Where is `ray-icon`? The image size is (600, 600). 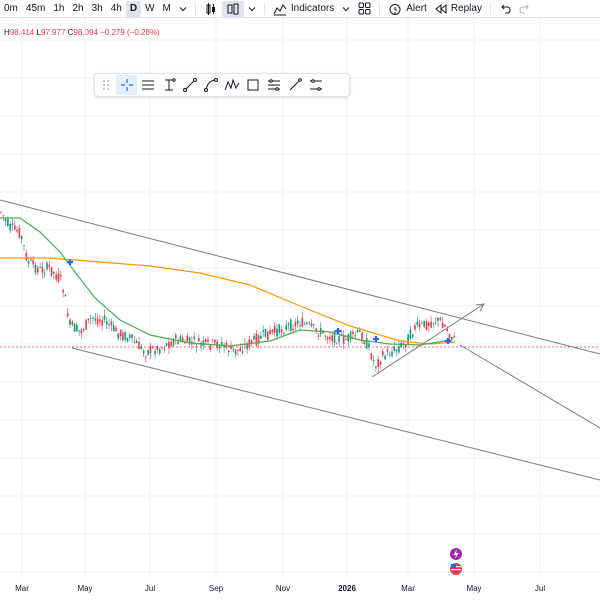 ray-icon is located at coordinates (295, 84).